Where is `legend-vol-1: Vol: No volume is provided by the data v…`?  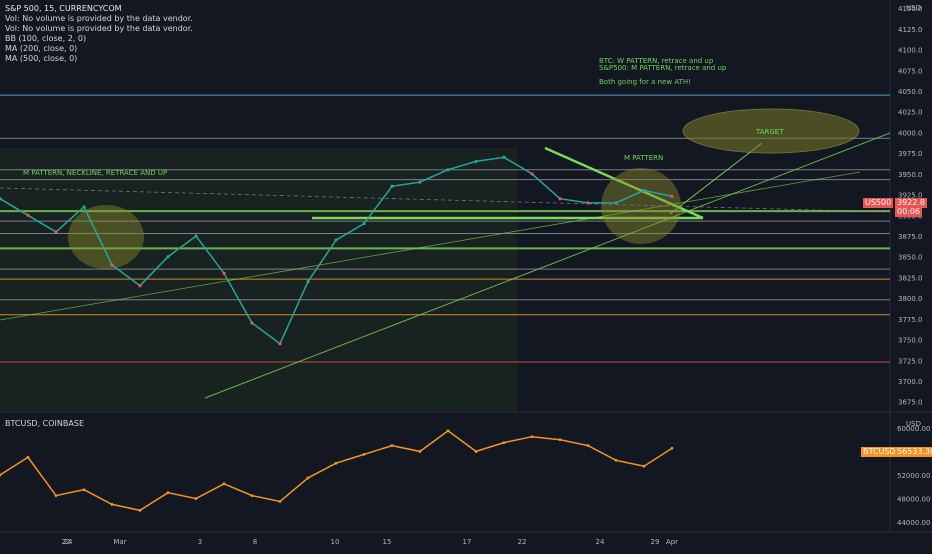 legend-vol-1: Vol: No volume is provided by the data v… is located at coordinates (99, 18).